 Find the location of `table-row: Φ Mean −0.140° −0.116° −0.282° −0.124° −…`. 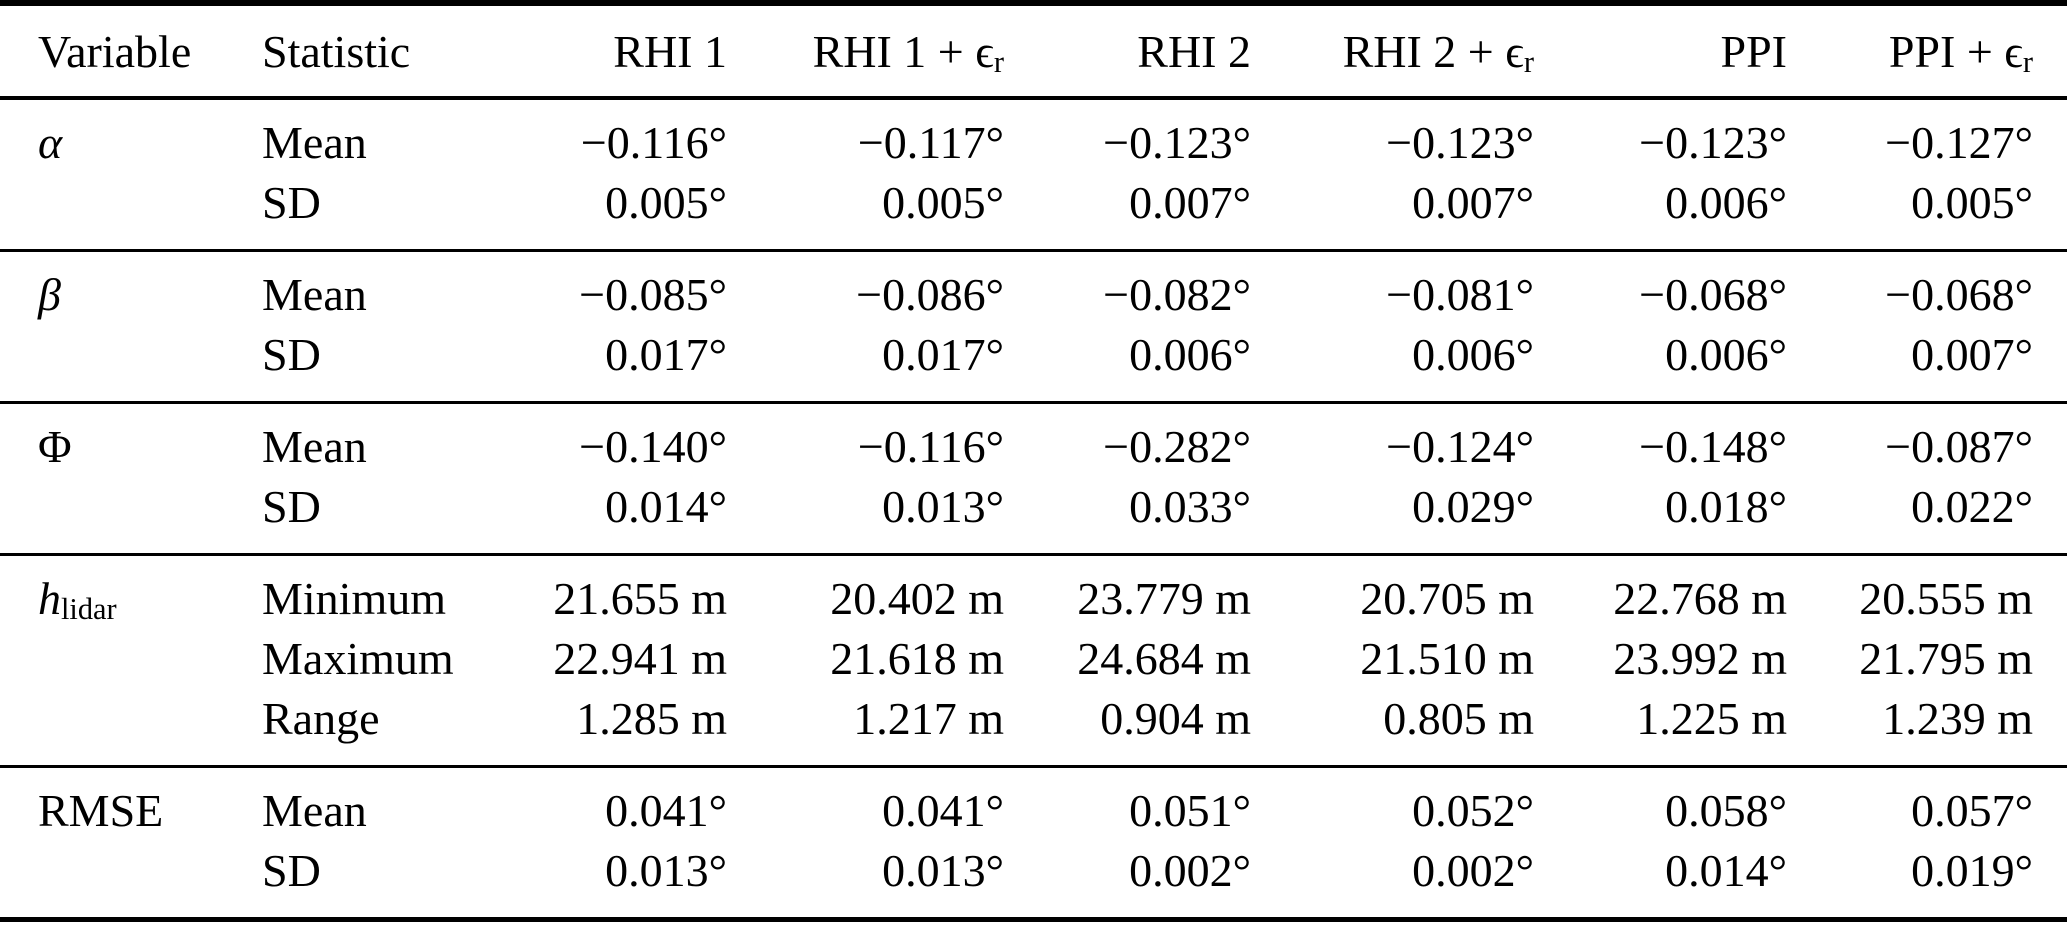

table-row: Φ Mean −0.140° −0.116° −0.282° −0.124° −… is located at coordinates (1033, 440).